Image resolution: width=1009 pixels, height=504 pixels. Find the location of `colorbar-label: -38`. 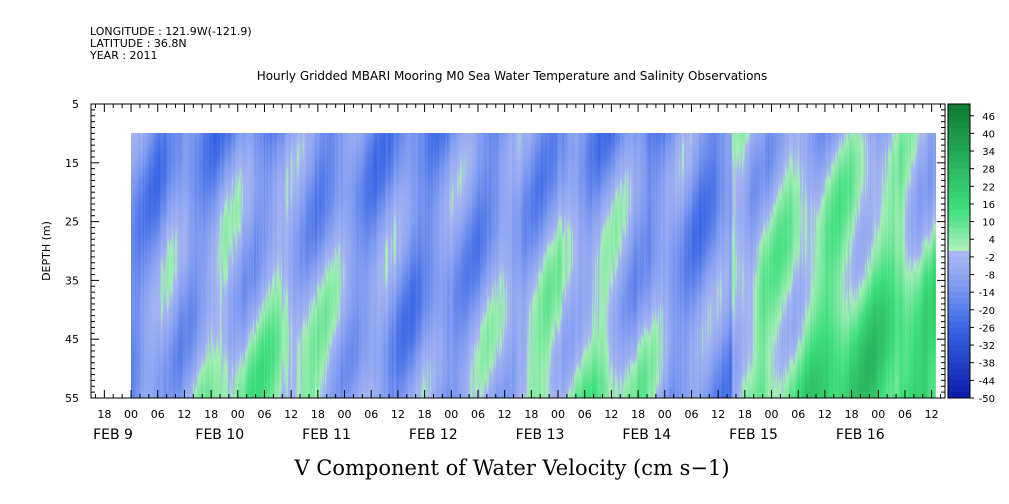

colorbar-label: -38 is located at coordinates (987, 364).